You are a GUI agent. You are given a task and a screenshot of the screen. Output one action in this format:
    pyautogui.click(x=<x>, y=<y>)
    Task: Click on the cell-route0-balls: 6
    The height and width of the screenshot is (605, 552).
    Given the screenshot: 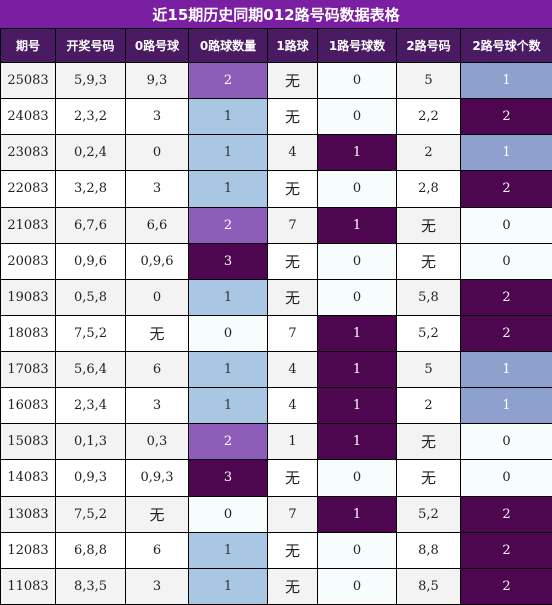 What is the action you would take?
    pyautogui.click(x=157, y=550)
    